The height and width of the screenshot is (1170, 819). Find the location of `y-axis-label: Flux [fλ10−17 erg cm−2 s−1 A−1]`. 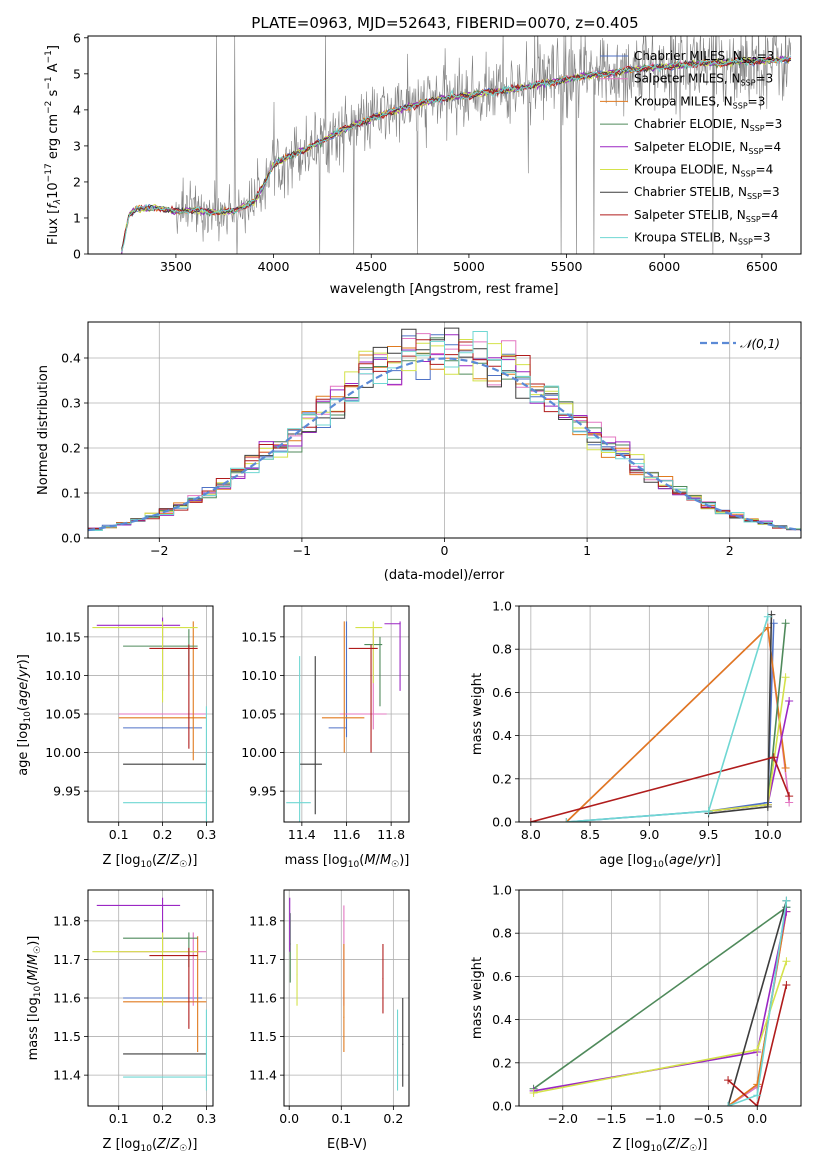

y-axis-label: Flux [fλ10−17 erg cm−2 s−1 A−1] is located at coordinates (53, 145).